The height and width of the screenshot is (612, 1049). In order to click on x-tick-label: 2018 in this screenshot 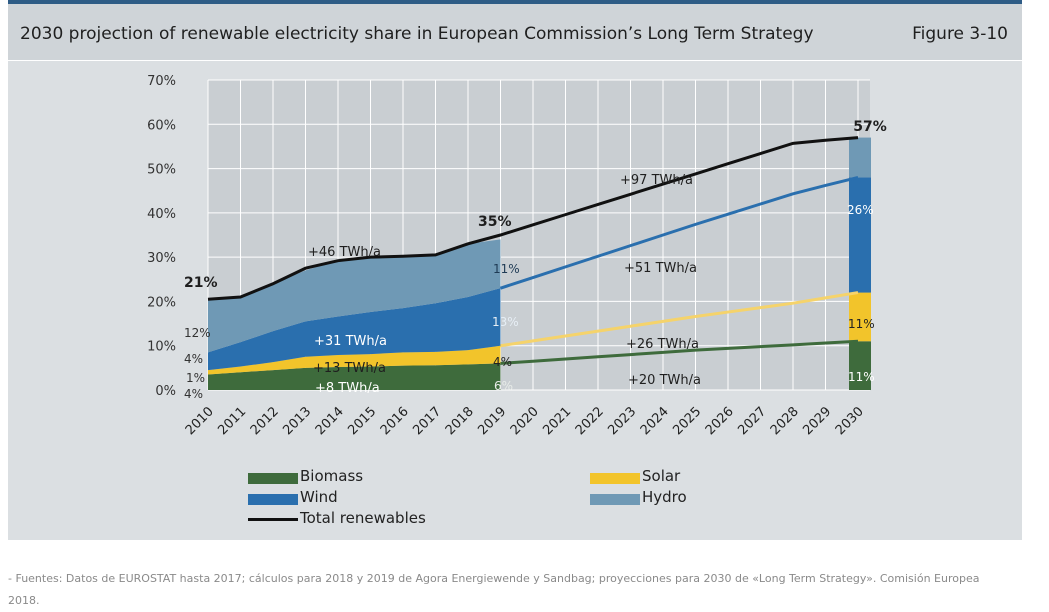, I will do `click(460, 421)`.